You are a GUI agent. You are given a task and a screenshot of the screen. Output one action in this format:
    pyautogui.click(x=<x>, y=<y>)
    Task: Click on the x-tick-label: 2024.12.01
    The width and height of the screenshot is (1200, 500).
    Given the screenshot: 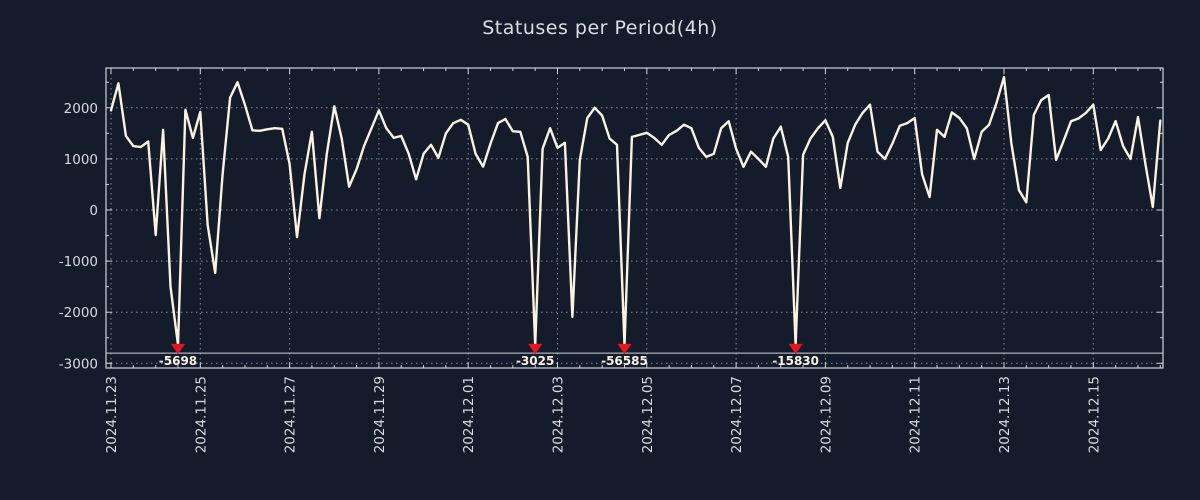 What is the action you would take?
    pyautogui.click(x=469, y=414)
    